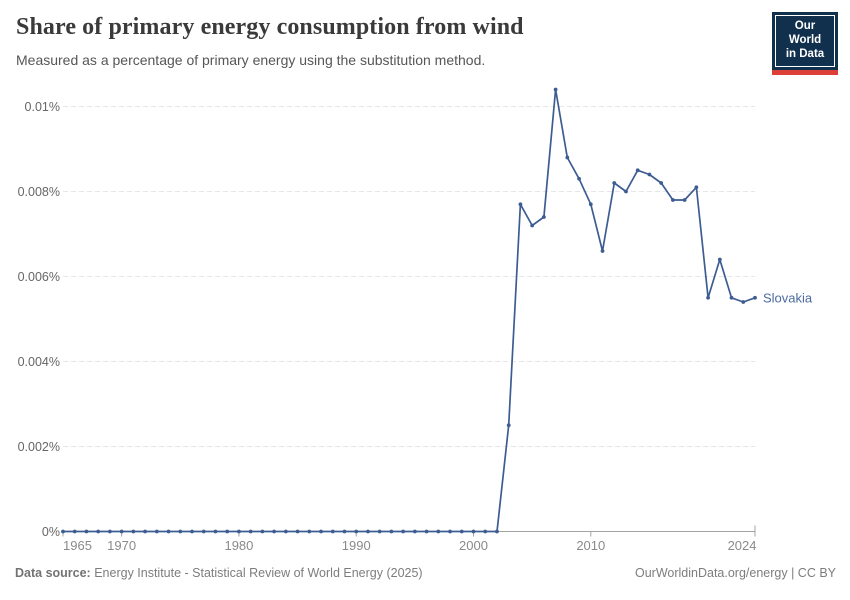 The image size is (850, 600). I want to click on x-axis-tick-label: 1980, so click(238, 545).